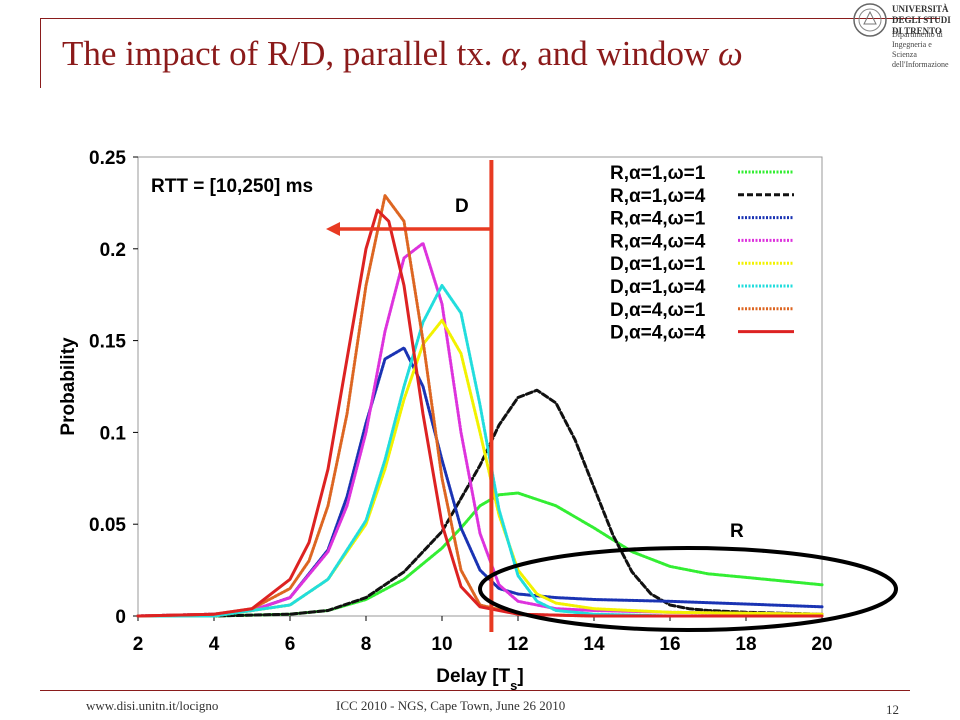  What do you see at coordinates (921, 14) in the screenshot?
I see `university-name-line: UNIVERSITÀ DEGLI STUDI` at bounding box center [921, 14].